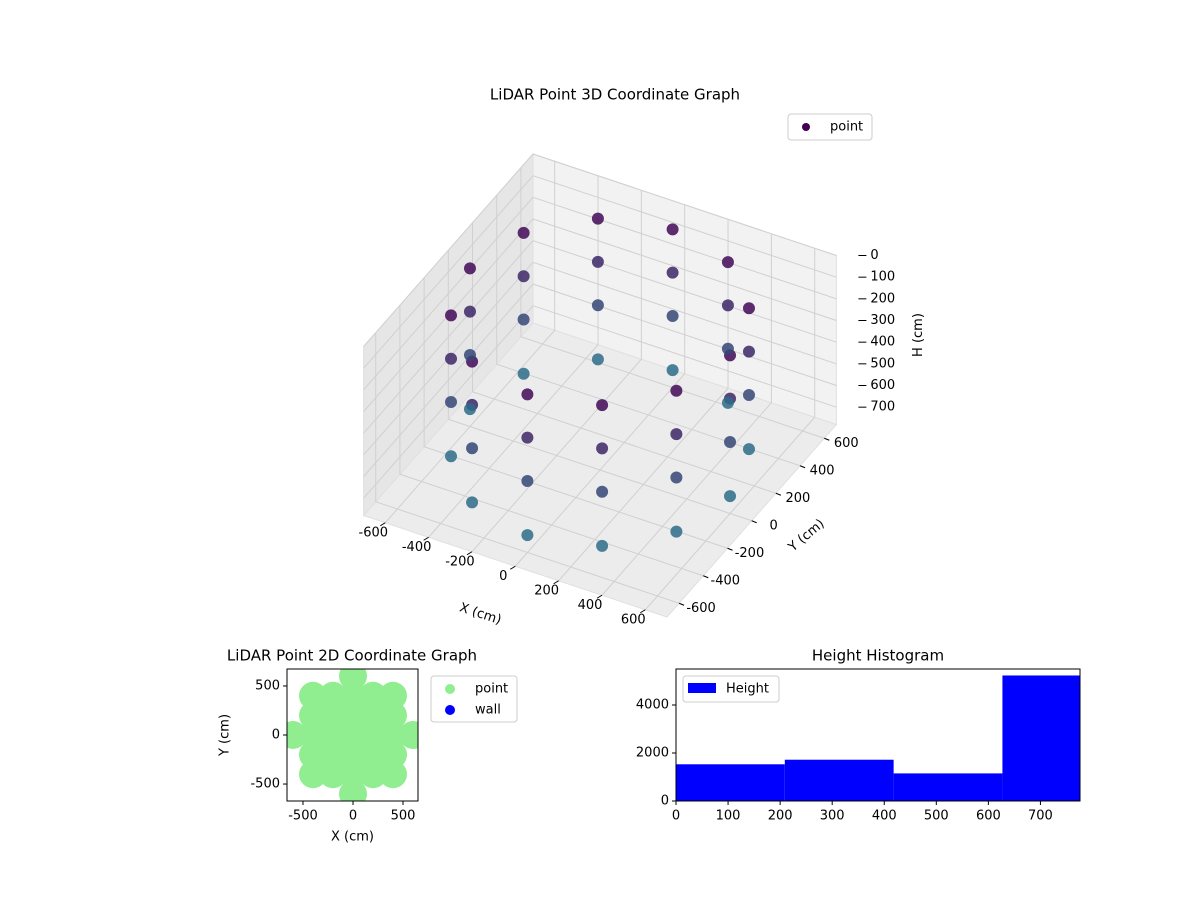 The height and width of the screenshot is (904, 1200). Describe the element at coordinates (882, 385) in the screenshot. I see `z-tick-label: 600` at that location.